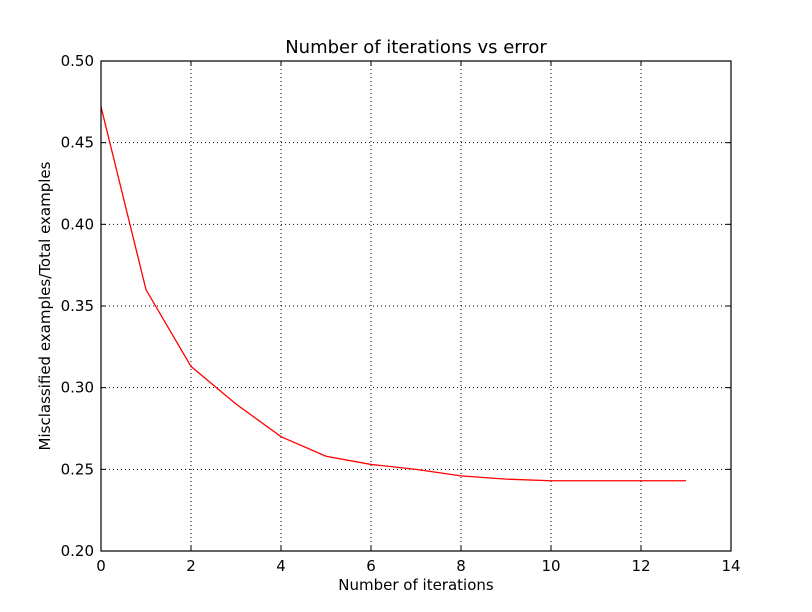 This screenshot has height=612, width=812. What do you see at coordinates (101, 566) in the screenshot?
I see `x-tick-label: 0` at bounding box center [101, 566].